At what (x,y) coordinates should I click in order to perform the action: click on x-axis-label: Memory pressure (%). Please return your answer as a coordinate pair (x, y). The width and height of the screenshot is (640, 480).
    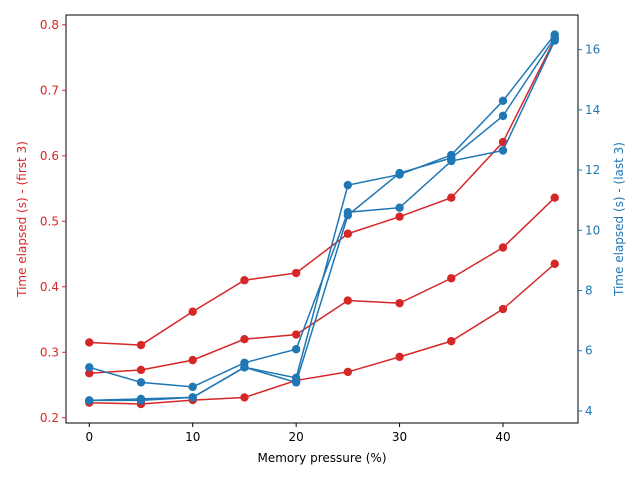
    Looking at the image, I should click on (321, 458).